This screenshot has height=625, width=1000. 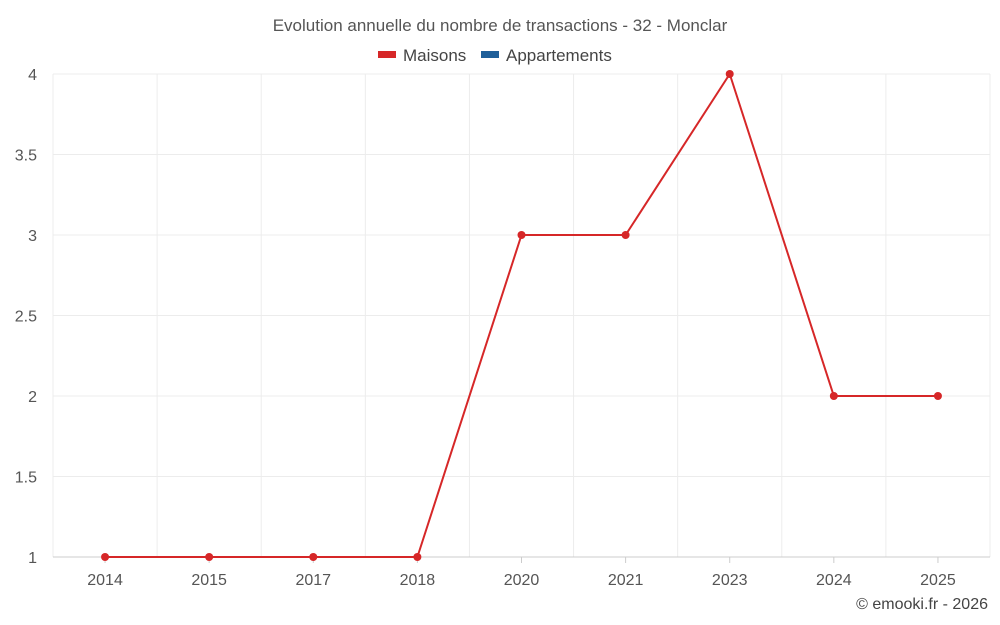 I want to click on y-tick-label: 2.5, so click(x=26, y=317).